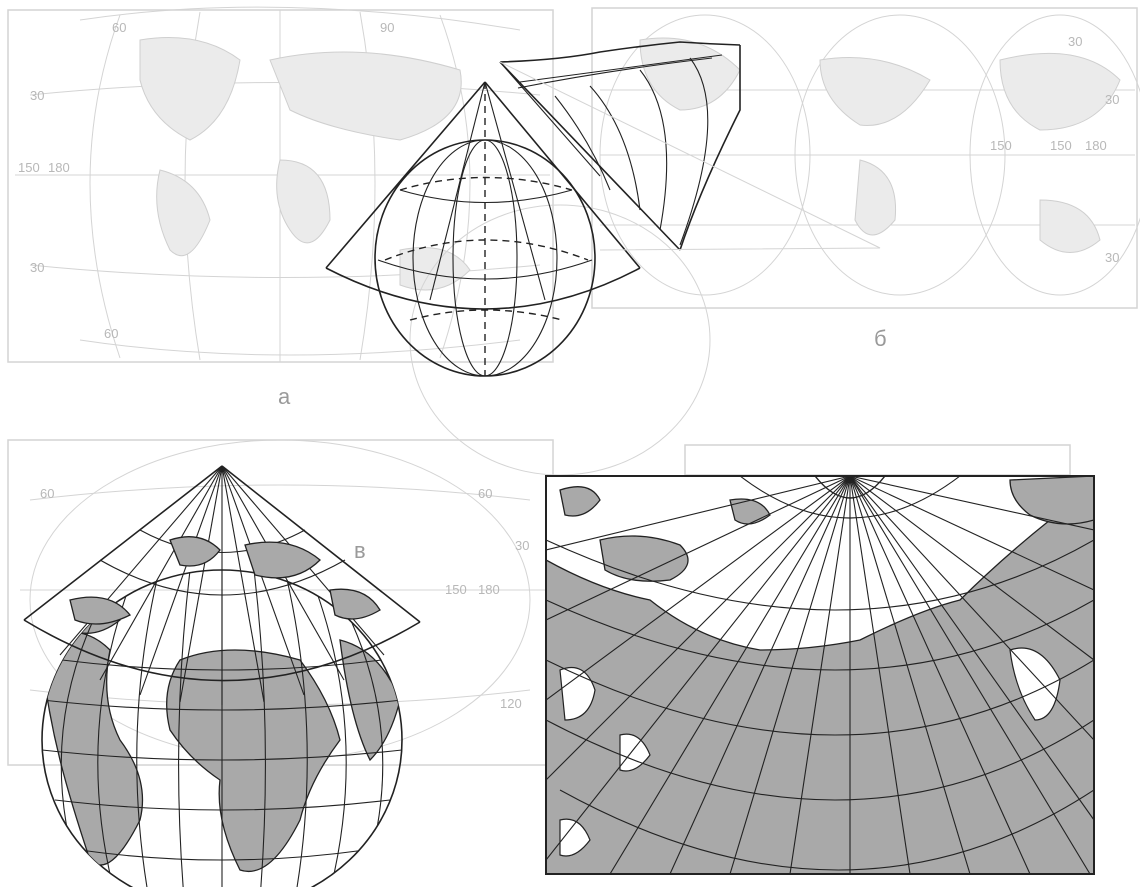 This screenshot has height=887, width=1140. Describe the element at coordinates (387, 27) in the screenshot. I see `panel-a-label-6: 90` at that location.